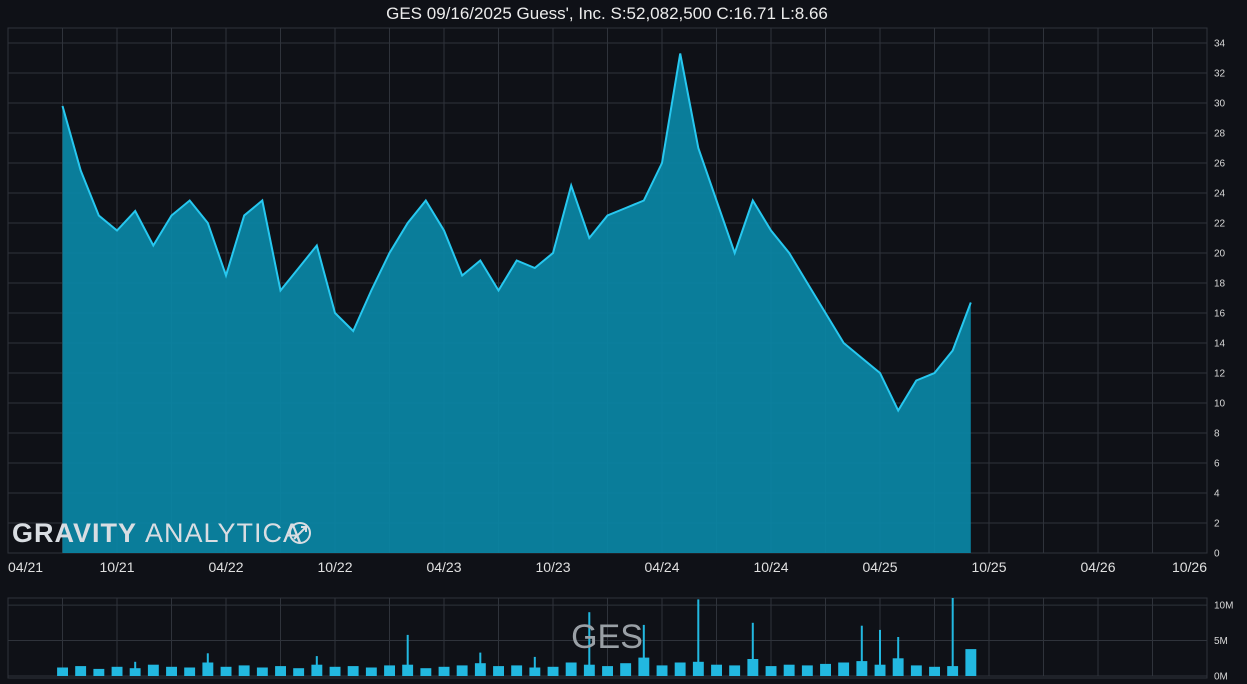  What do you see at coordinates (1220, 404) in the screenshot?
I see `y-tick-label: 10` at bounding box center [1220, 404].